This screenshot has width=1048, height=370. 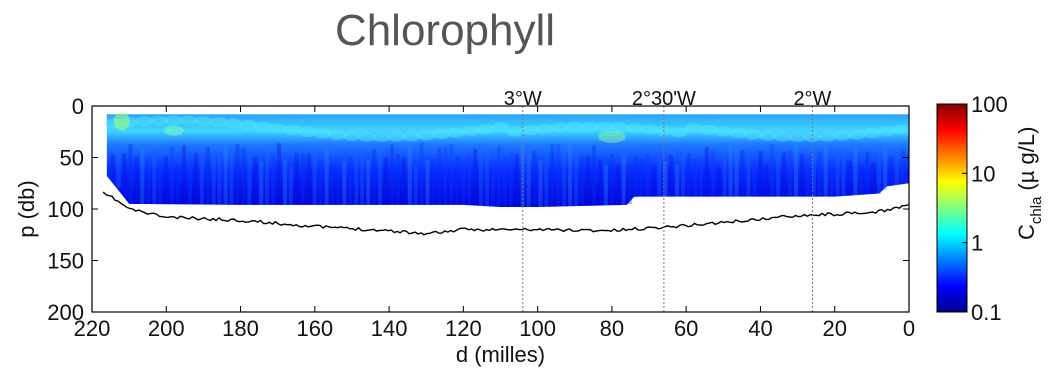 I want to click on chart-title: Chlorophyll, so click(x=445, y=30).